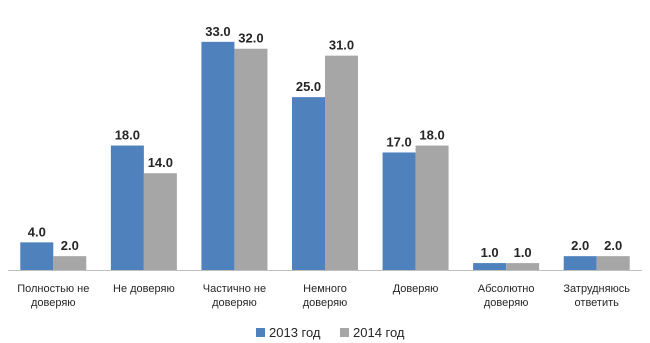 The width and height of the screenshot is (650, 343). What do you see at coordinates (234, 296) in the screenshot?
I see `category-label-3: Частично не доверяю` at bounding box center [234, 296].